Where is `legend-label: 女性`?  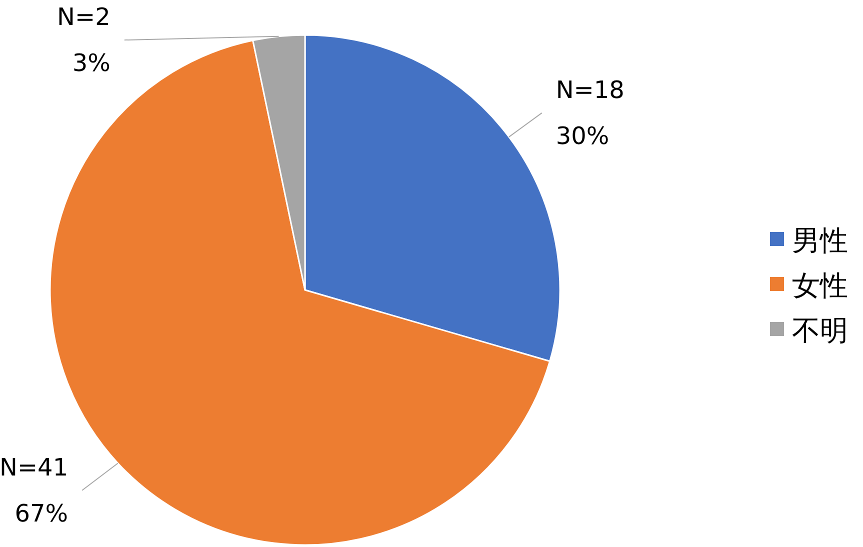 legend-label: 女性 is located at coordinates (820, 285).